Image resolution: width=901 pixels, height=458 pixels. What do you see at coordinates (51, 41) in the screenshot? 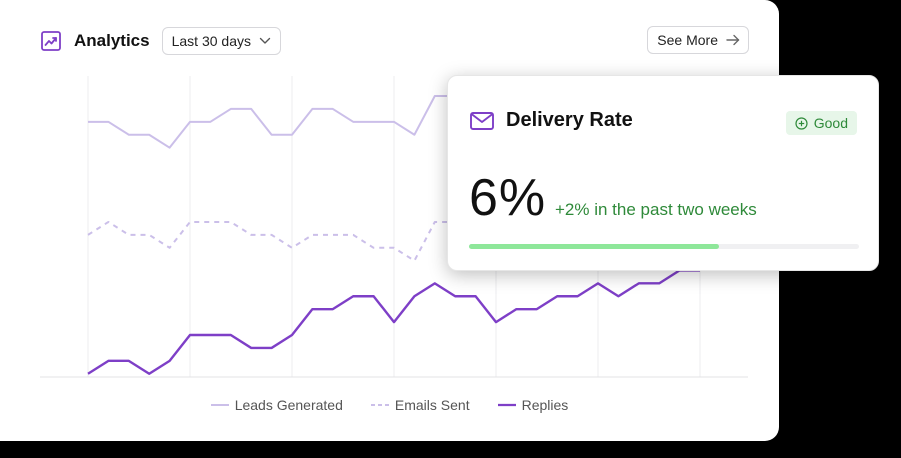
I see `trend-chart-icon` at bounding box center [51, 41].